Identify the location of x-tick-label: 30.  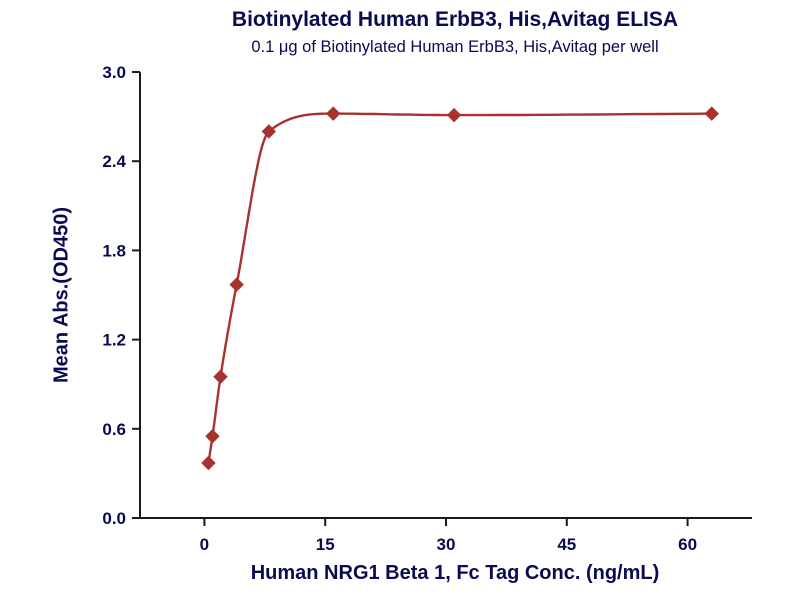
(446, 544).